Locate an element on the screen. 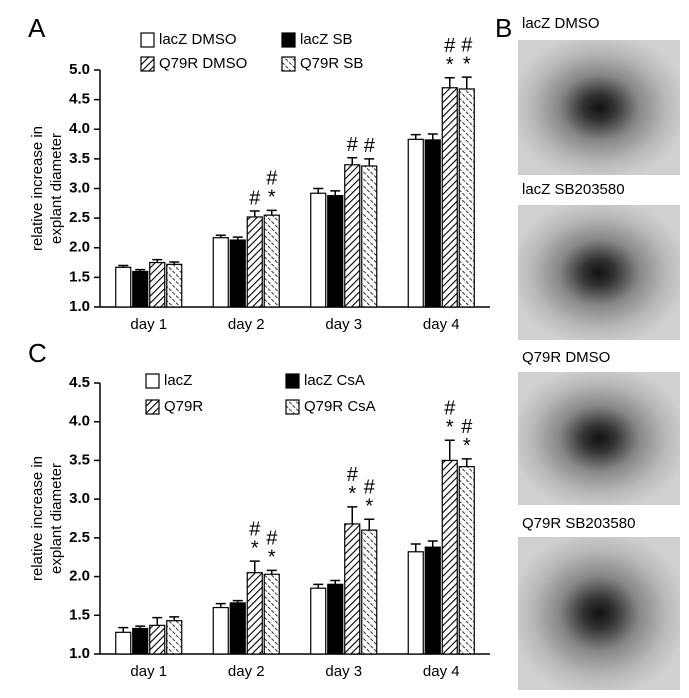 This screenshot has height=698, width=689. legend-label: Q79R SB is located at coordinates (331, 63).